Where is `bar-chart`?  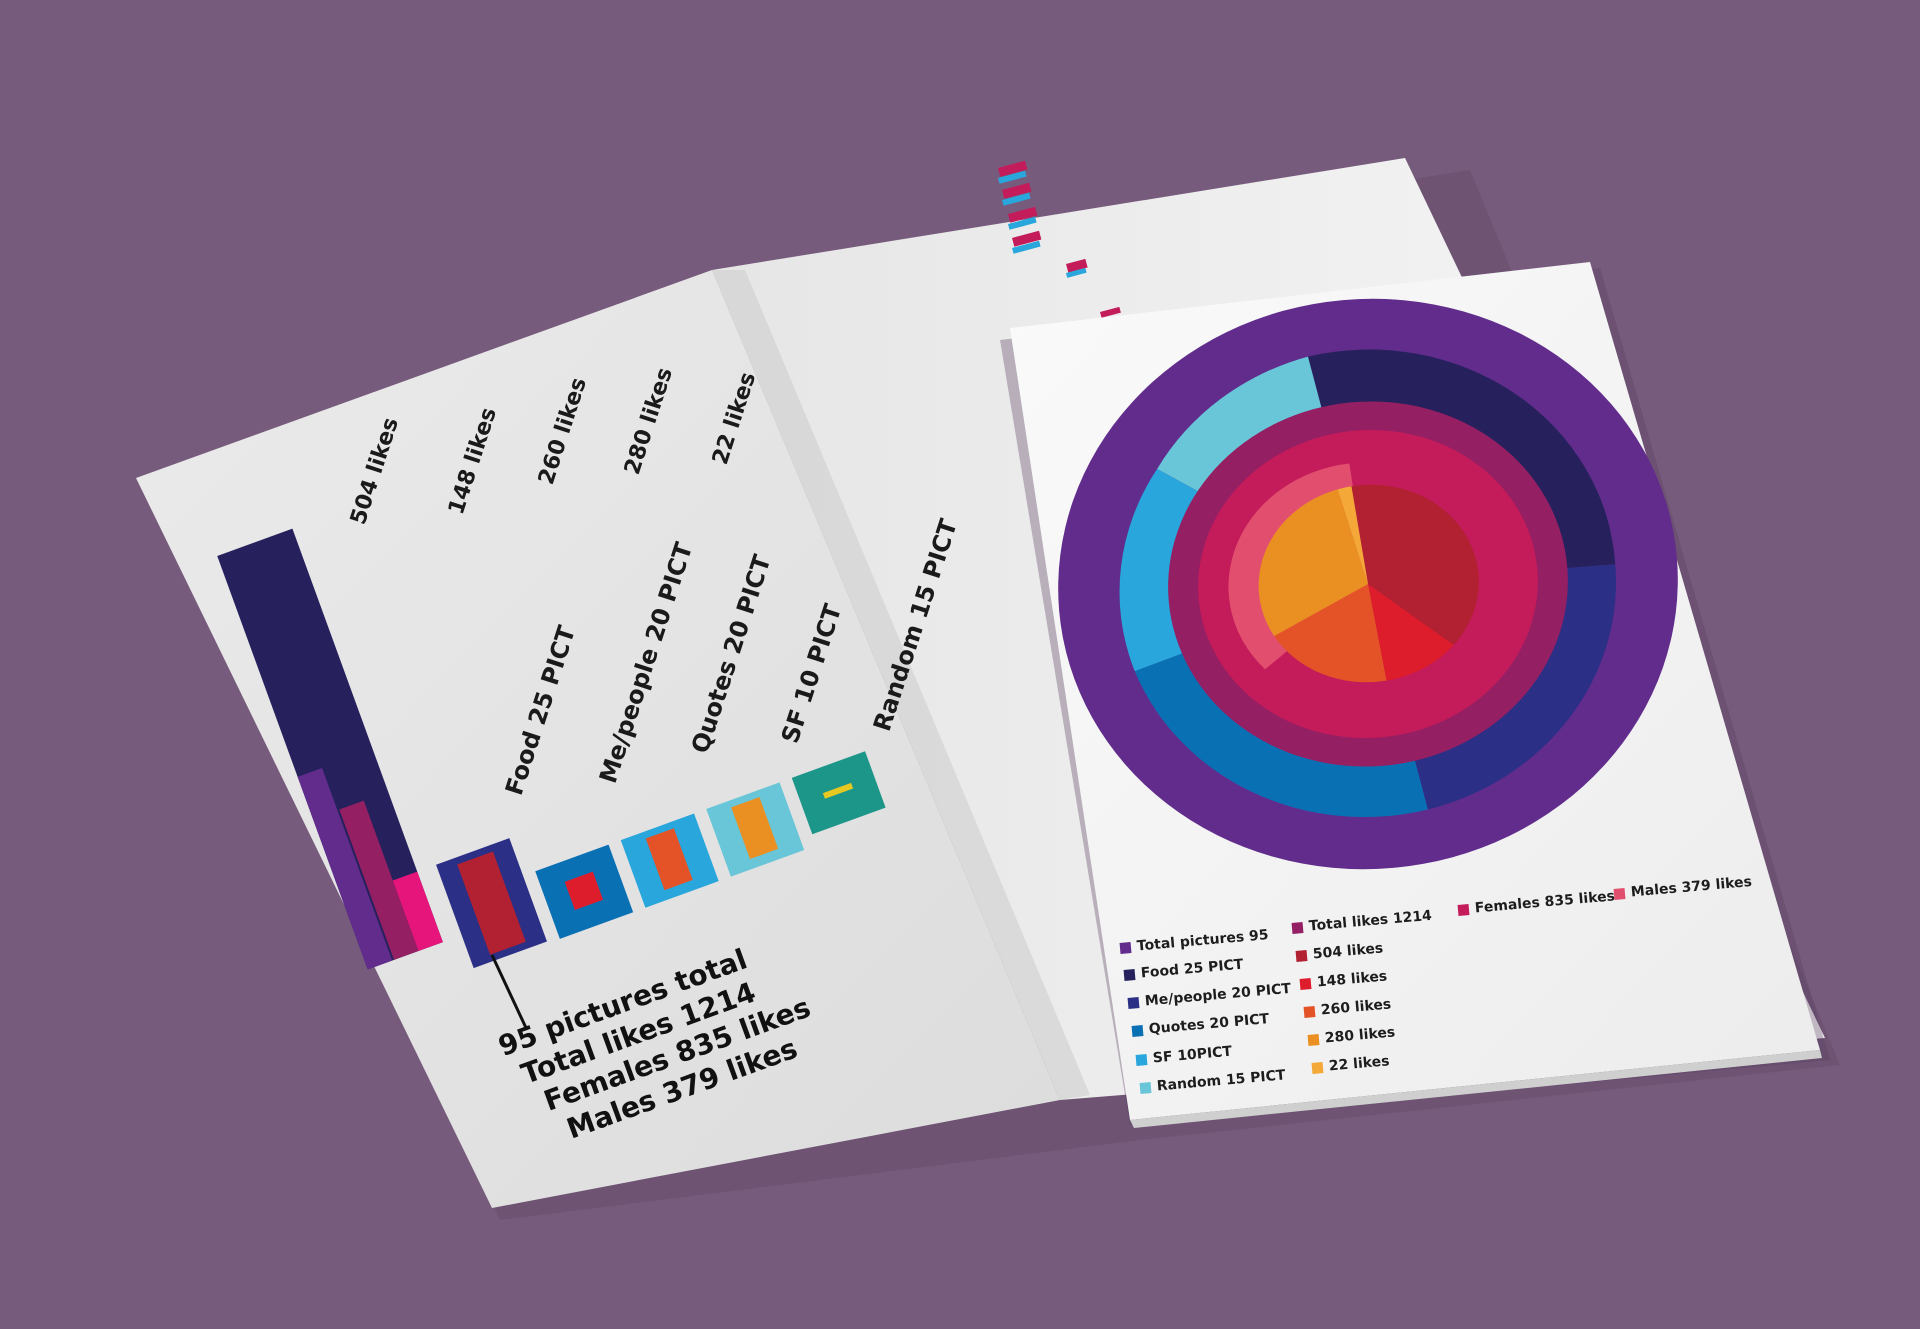 bar-chart is located at coordinates (551, 749).